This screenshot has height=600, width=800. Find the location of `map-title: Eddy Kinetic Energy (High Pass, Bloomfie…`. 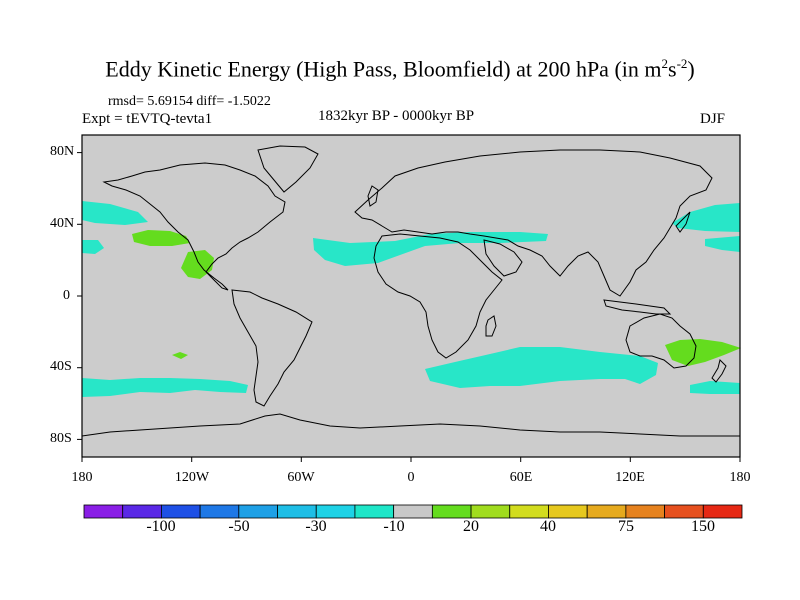

map-title: Eddy Kinetic Energy (High Pass, Bloomfie… is located at coordinates (400, 69).